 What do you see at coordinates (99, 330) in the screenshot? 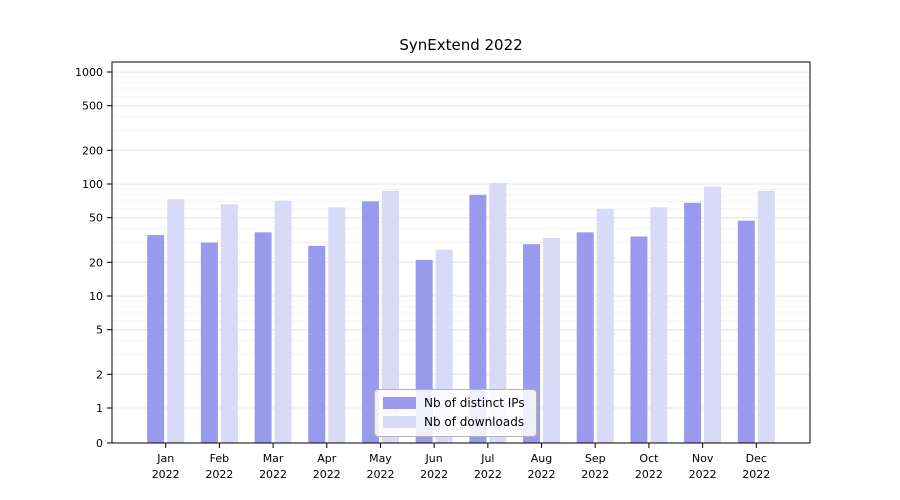
I see `y-tick-label: 5` at bounding box center [99, 330].